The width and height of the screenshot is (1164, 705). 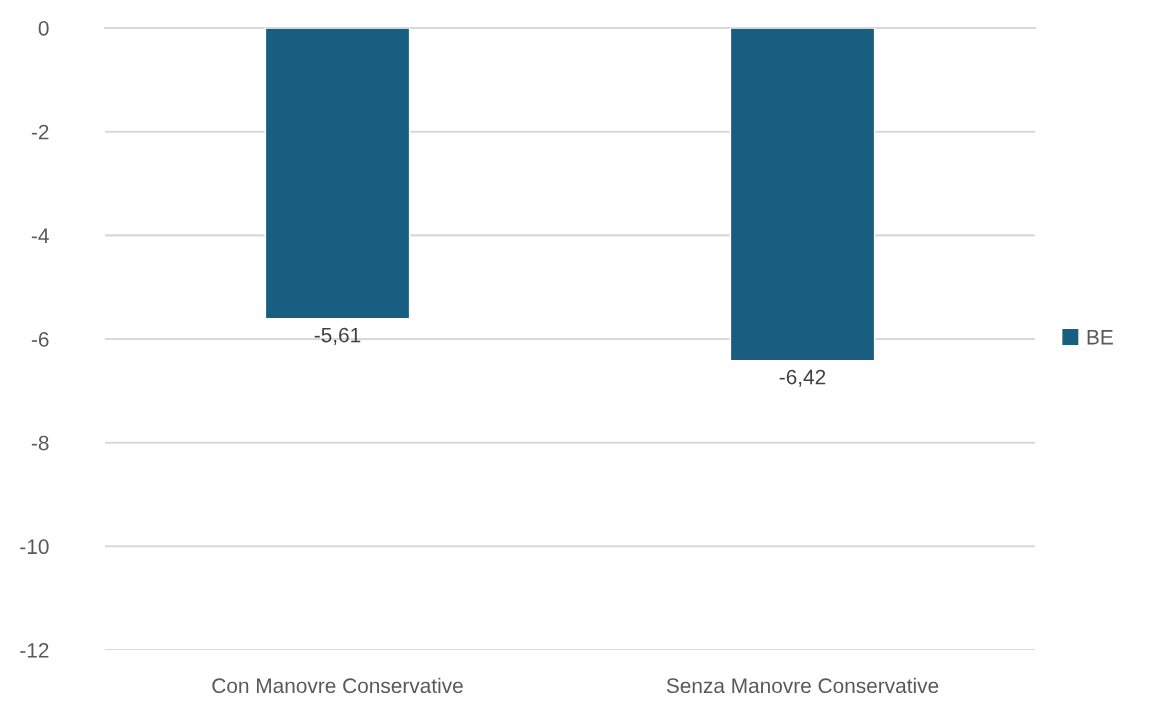 I want to click on y-tick-label: -12, so click(x=34, y=650).